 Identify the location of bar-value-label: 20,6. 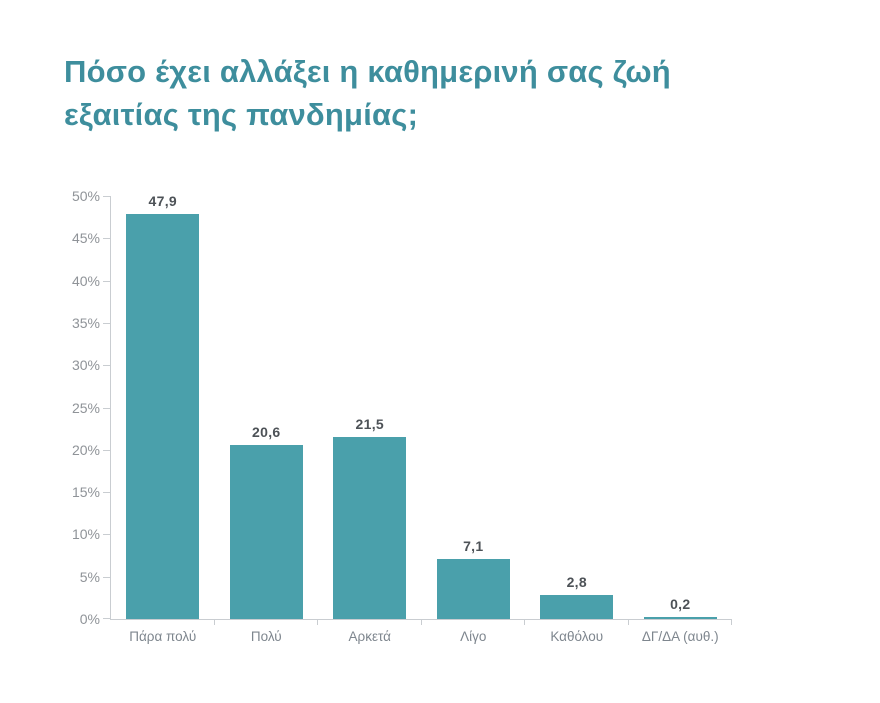
(266, 431).